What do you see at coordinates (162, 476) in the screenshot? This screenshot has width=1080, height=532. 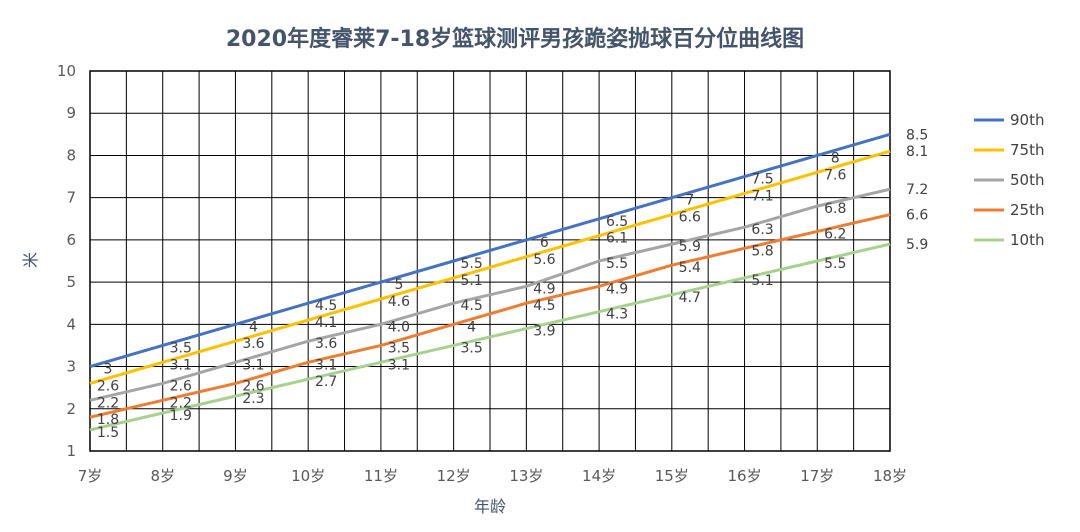 I see `x-tick-label: 8岁` at bounding box center [162, 476].